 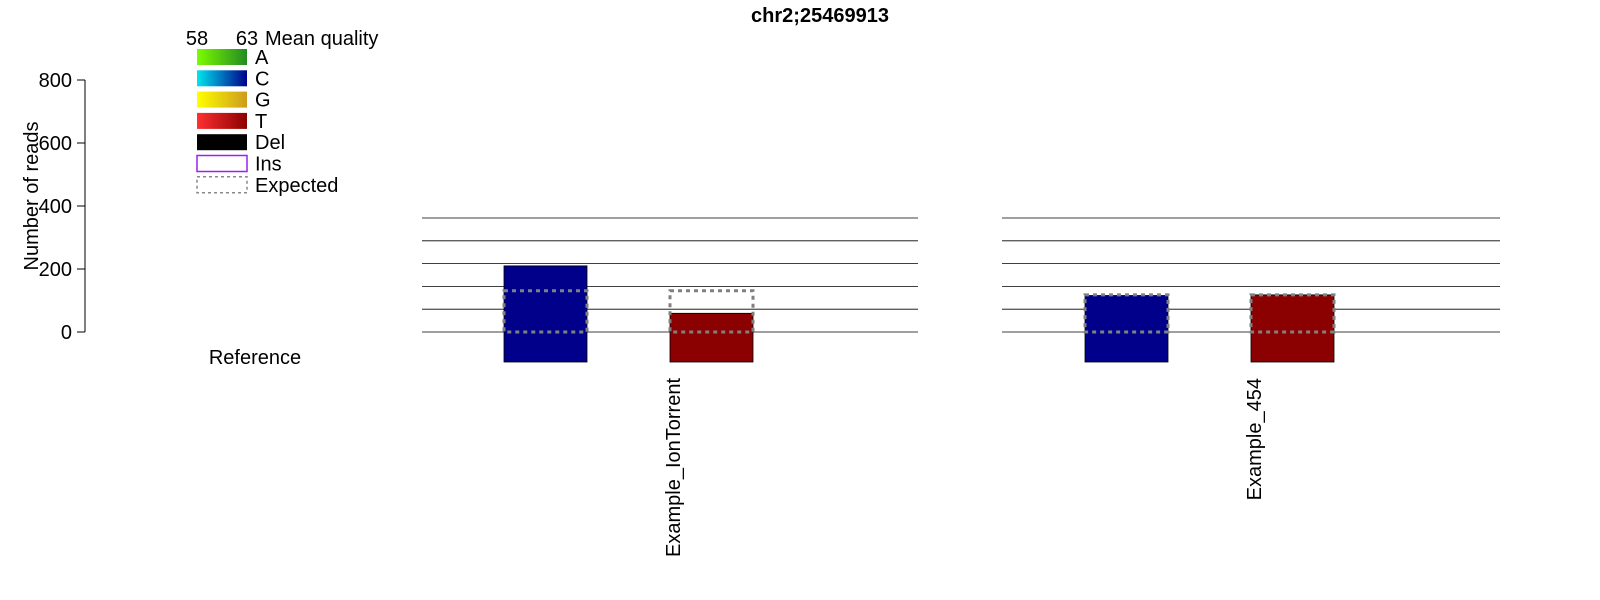 I want to click on y-tick-label: 600, so click(x=55, y=144).